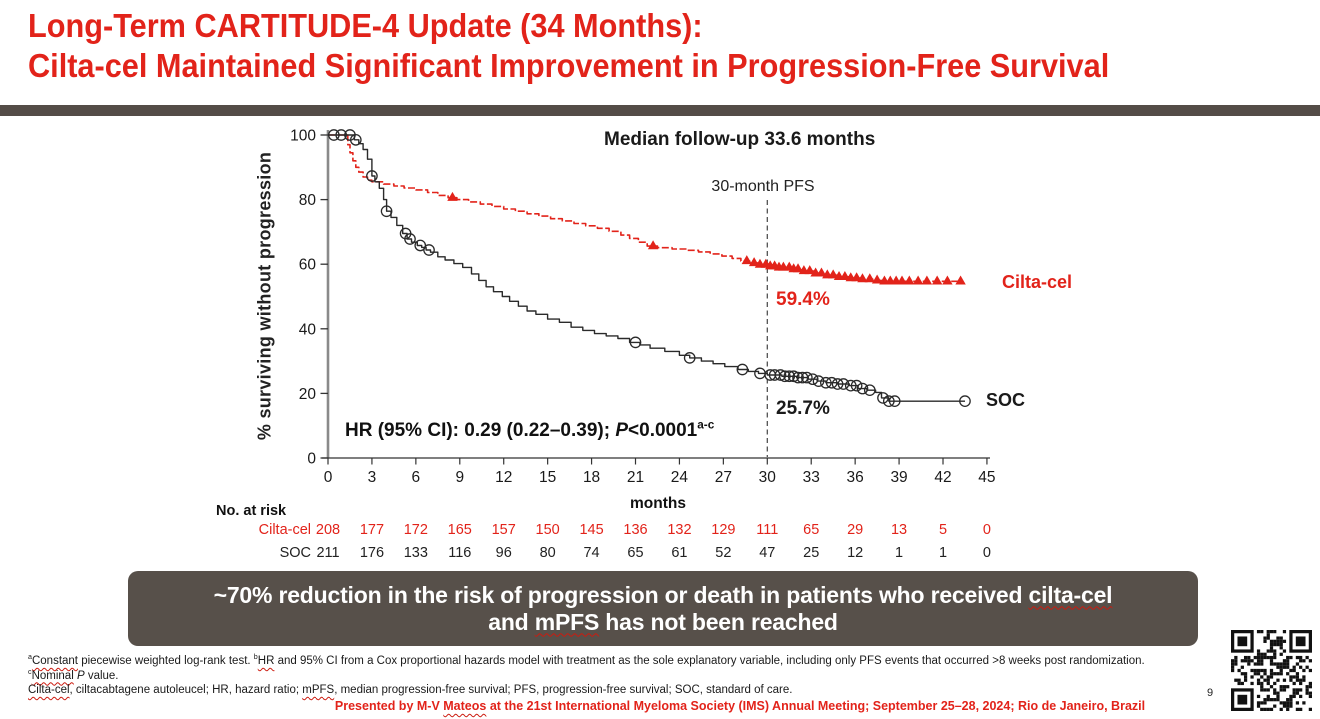  Describe the element at coordinates (372, 477) in the screenshot. I see `x-tick-label: 3` at that location.